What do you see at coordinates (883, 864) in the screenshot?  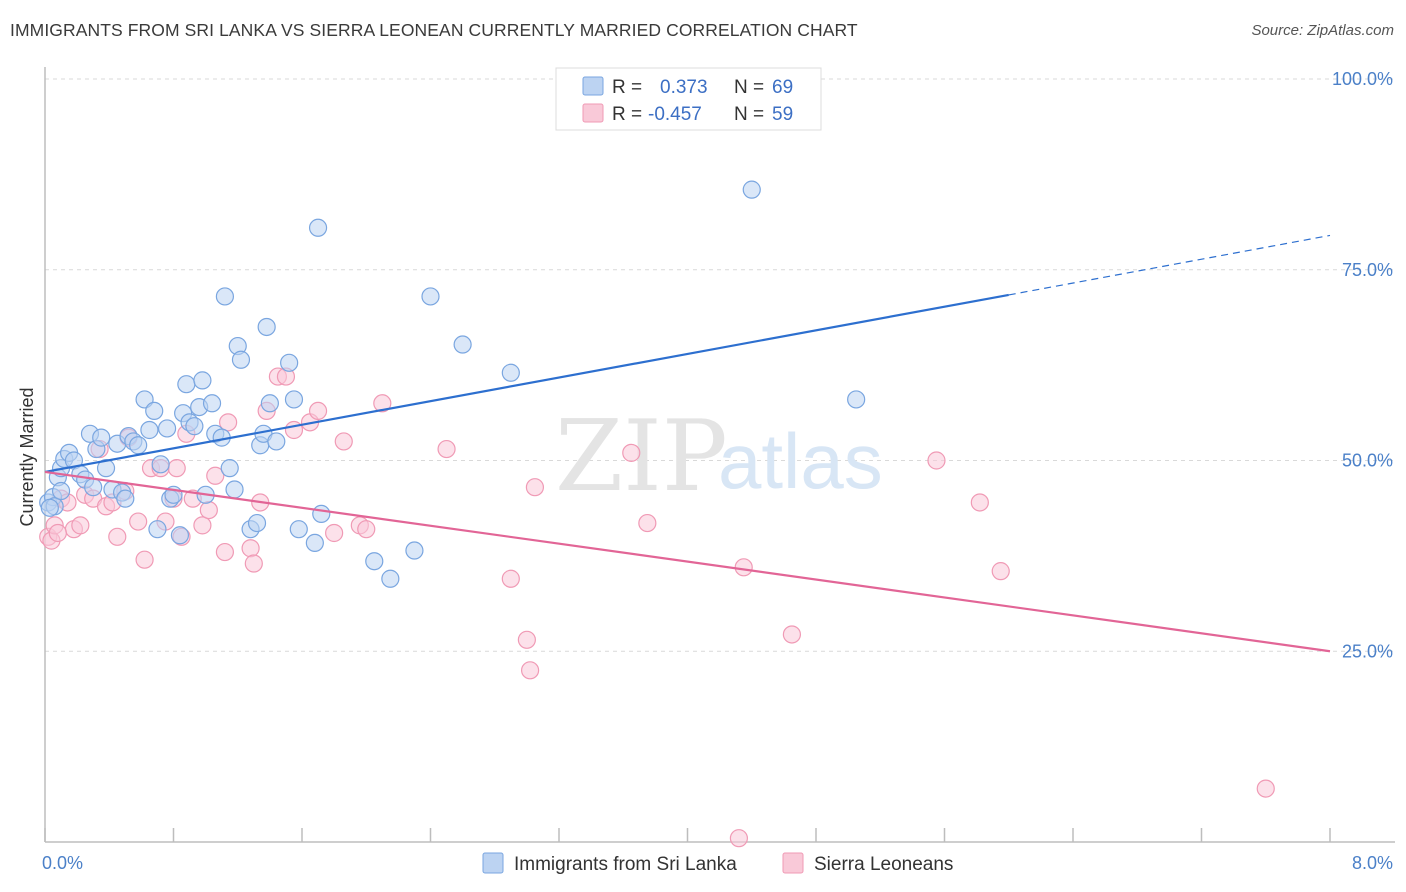 I see `legend-label-sierra-leoneans: Sierra Leoneans` at bounding box center [883, 864].